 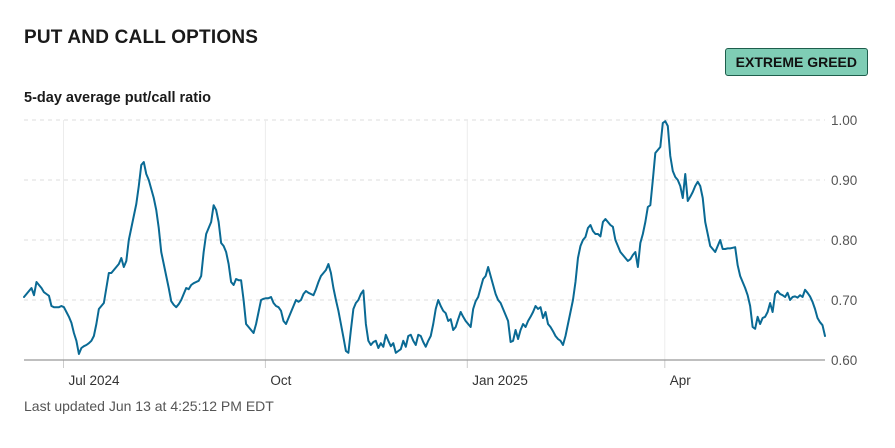 I want to click on page-title: PUT AND CALL OPTIONS, so click(x=141, y=37).